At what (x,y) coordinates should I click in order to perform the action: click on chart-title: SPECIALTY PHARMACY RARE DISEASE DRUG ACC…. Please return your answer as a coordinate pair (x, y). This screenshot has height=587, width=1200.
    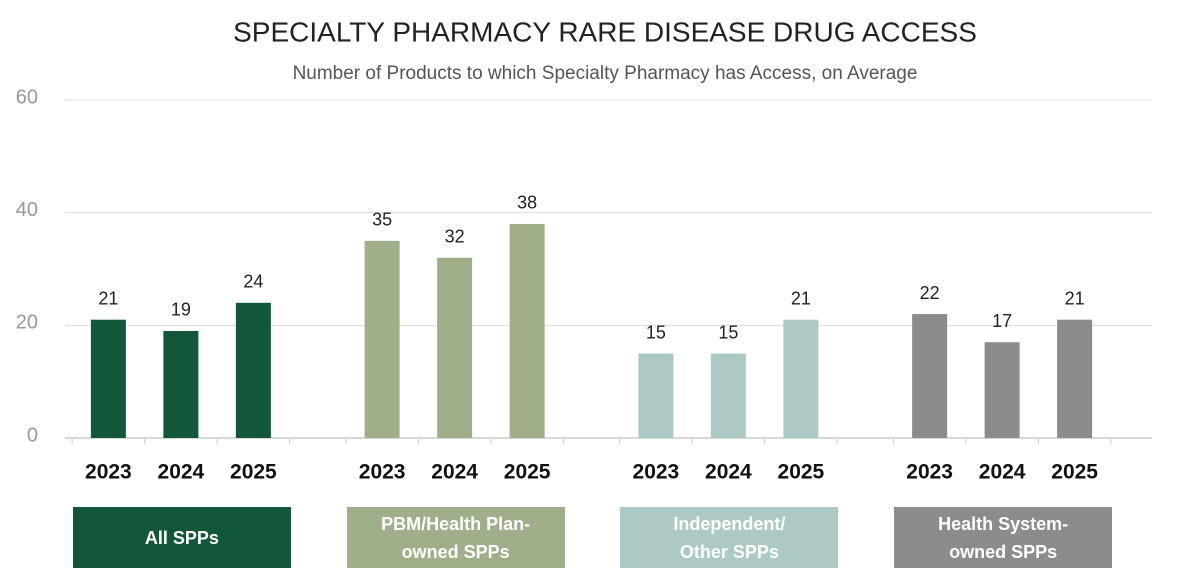
    Looking at the image, I should click on (605, 31).